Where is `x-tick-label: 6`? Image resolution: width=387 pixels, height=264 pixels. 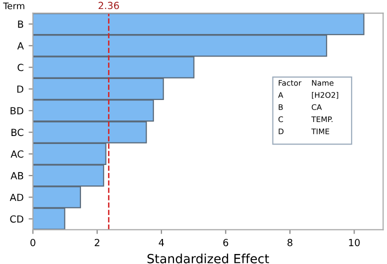 x-tick-label: 6 is located at coordinates (225, 242).